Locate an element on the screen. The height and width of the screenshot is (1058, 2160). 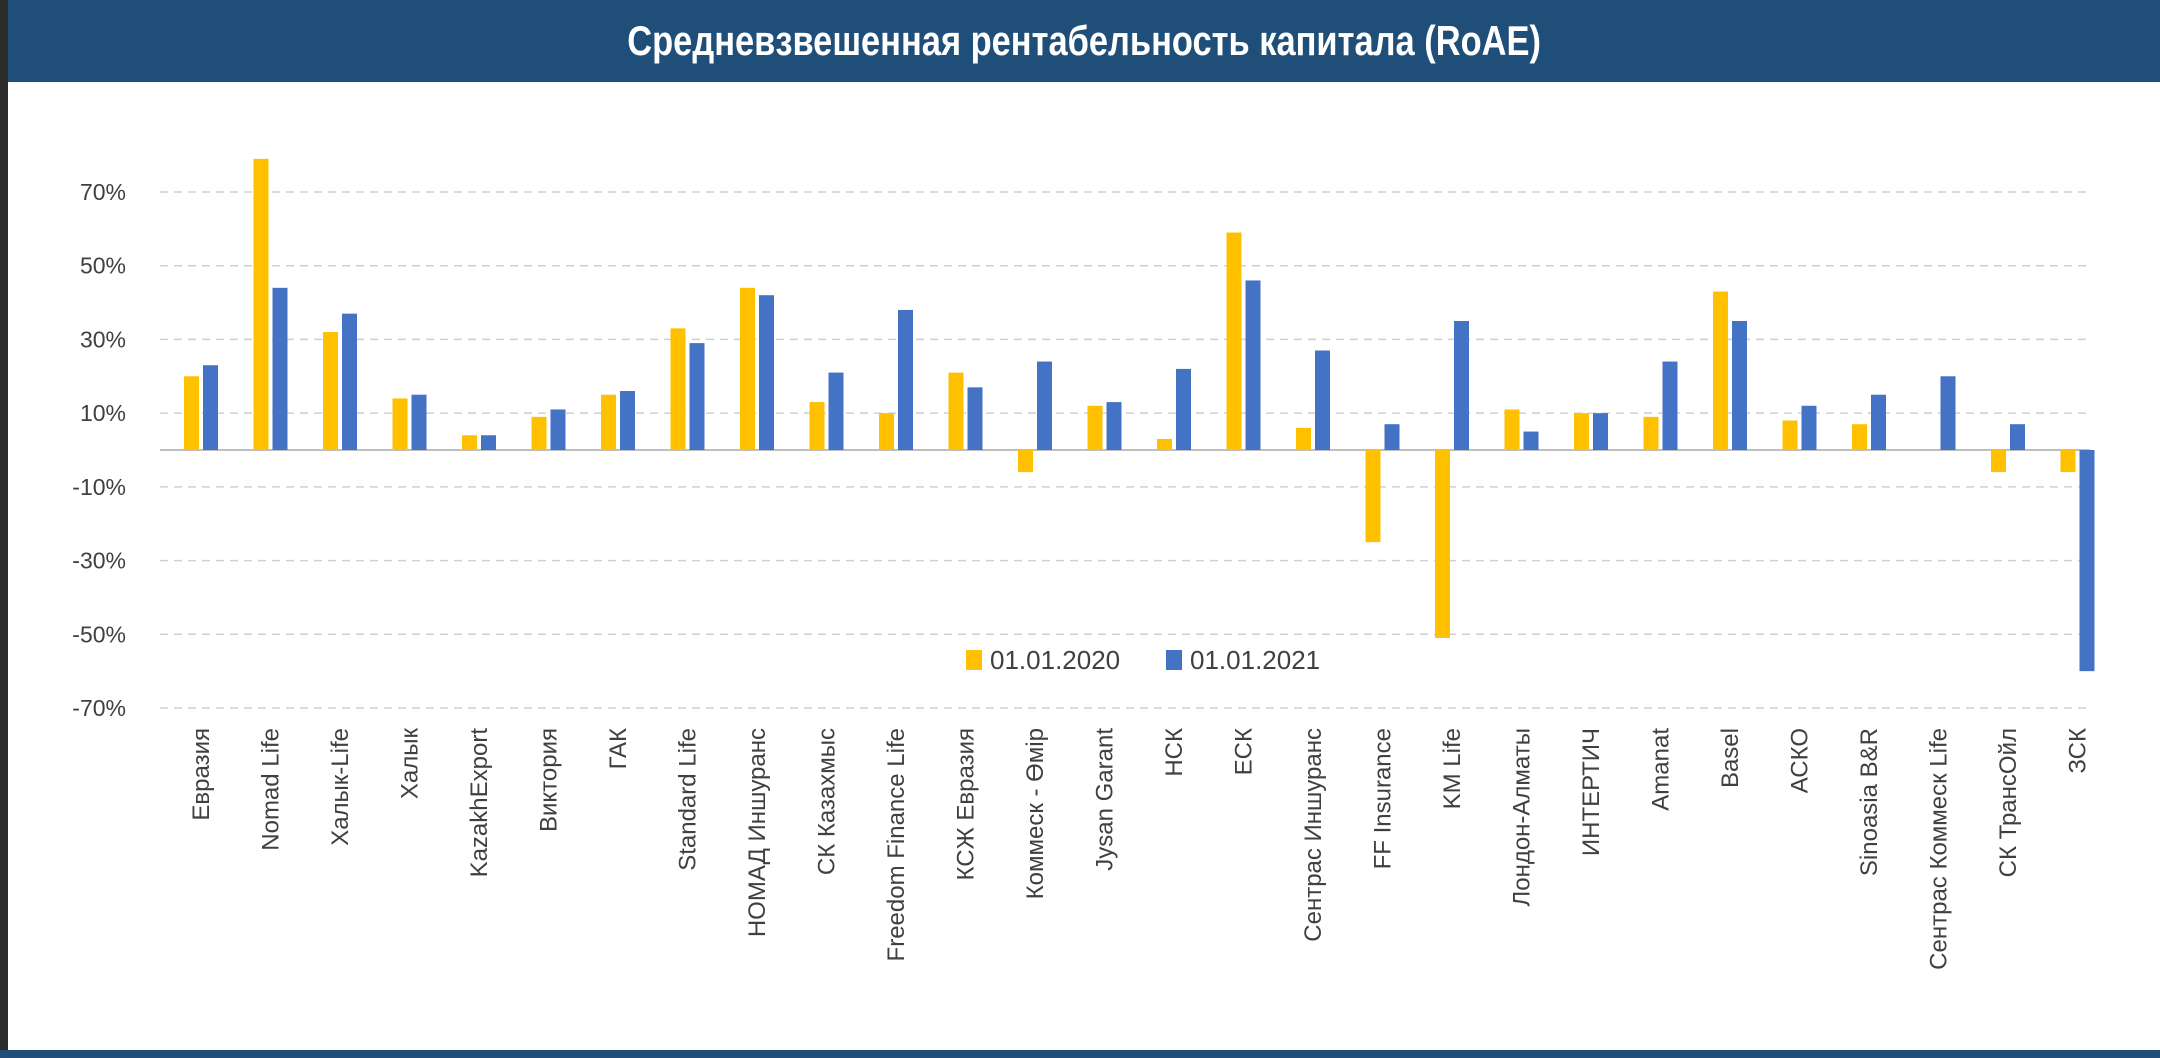
y-tick-label: -30% is located at coordinates (99, 561).